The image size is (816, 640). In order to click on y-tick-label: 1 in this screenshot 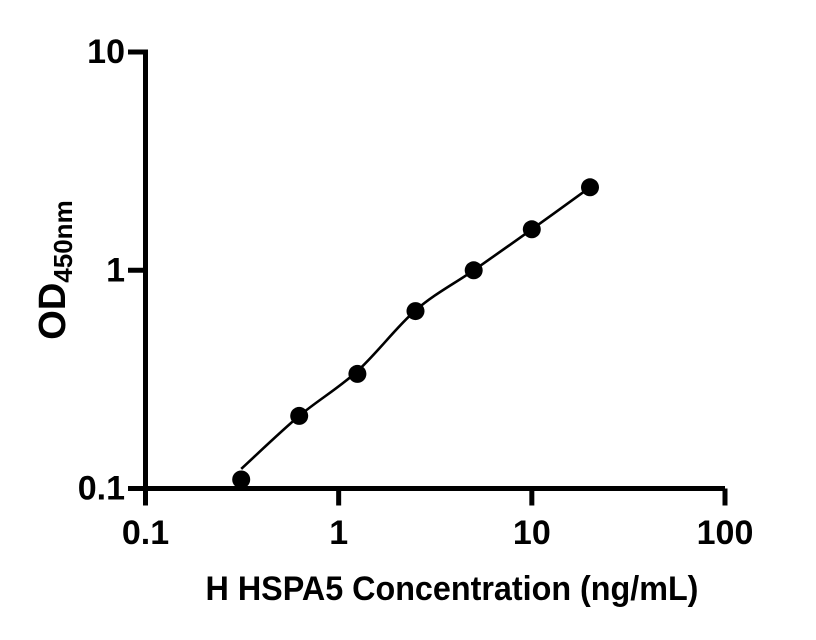, I will do `click(115, 270)`.